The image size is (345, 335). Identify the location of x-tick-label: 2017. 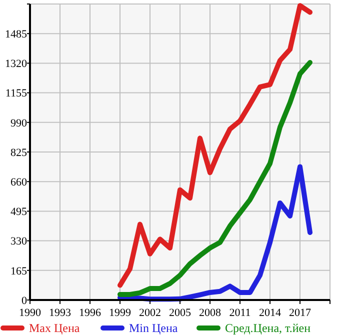
(300, 313).